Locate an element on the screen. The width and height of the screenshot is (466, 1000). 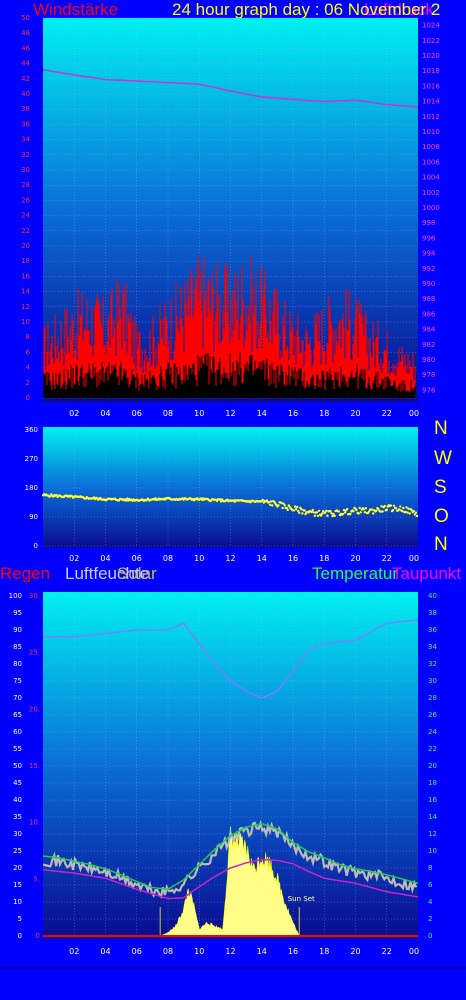
panel1-ytick-left: 32 is located at coordinates (25, 155).